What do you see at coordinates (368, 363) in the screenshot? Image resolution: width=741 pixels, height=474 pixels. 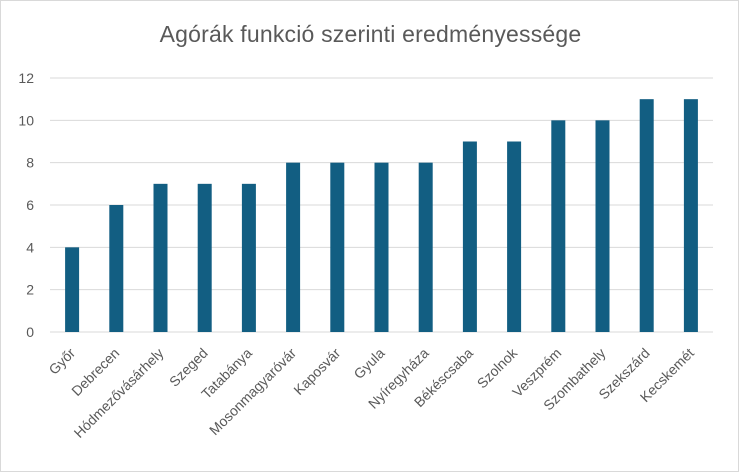 I see `x-tick-label: Gyula` at bounding box center [368, 363].